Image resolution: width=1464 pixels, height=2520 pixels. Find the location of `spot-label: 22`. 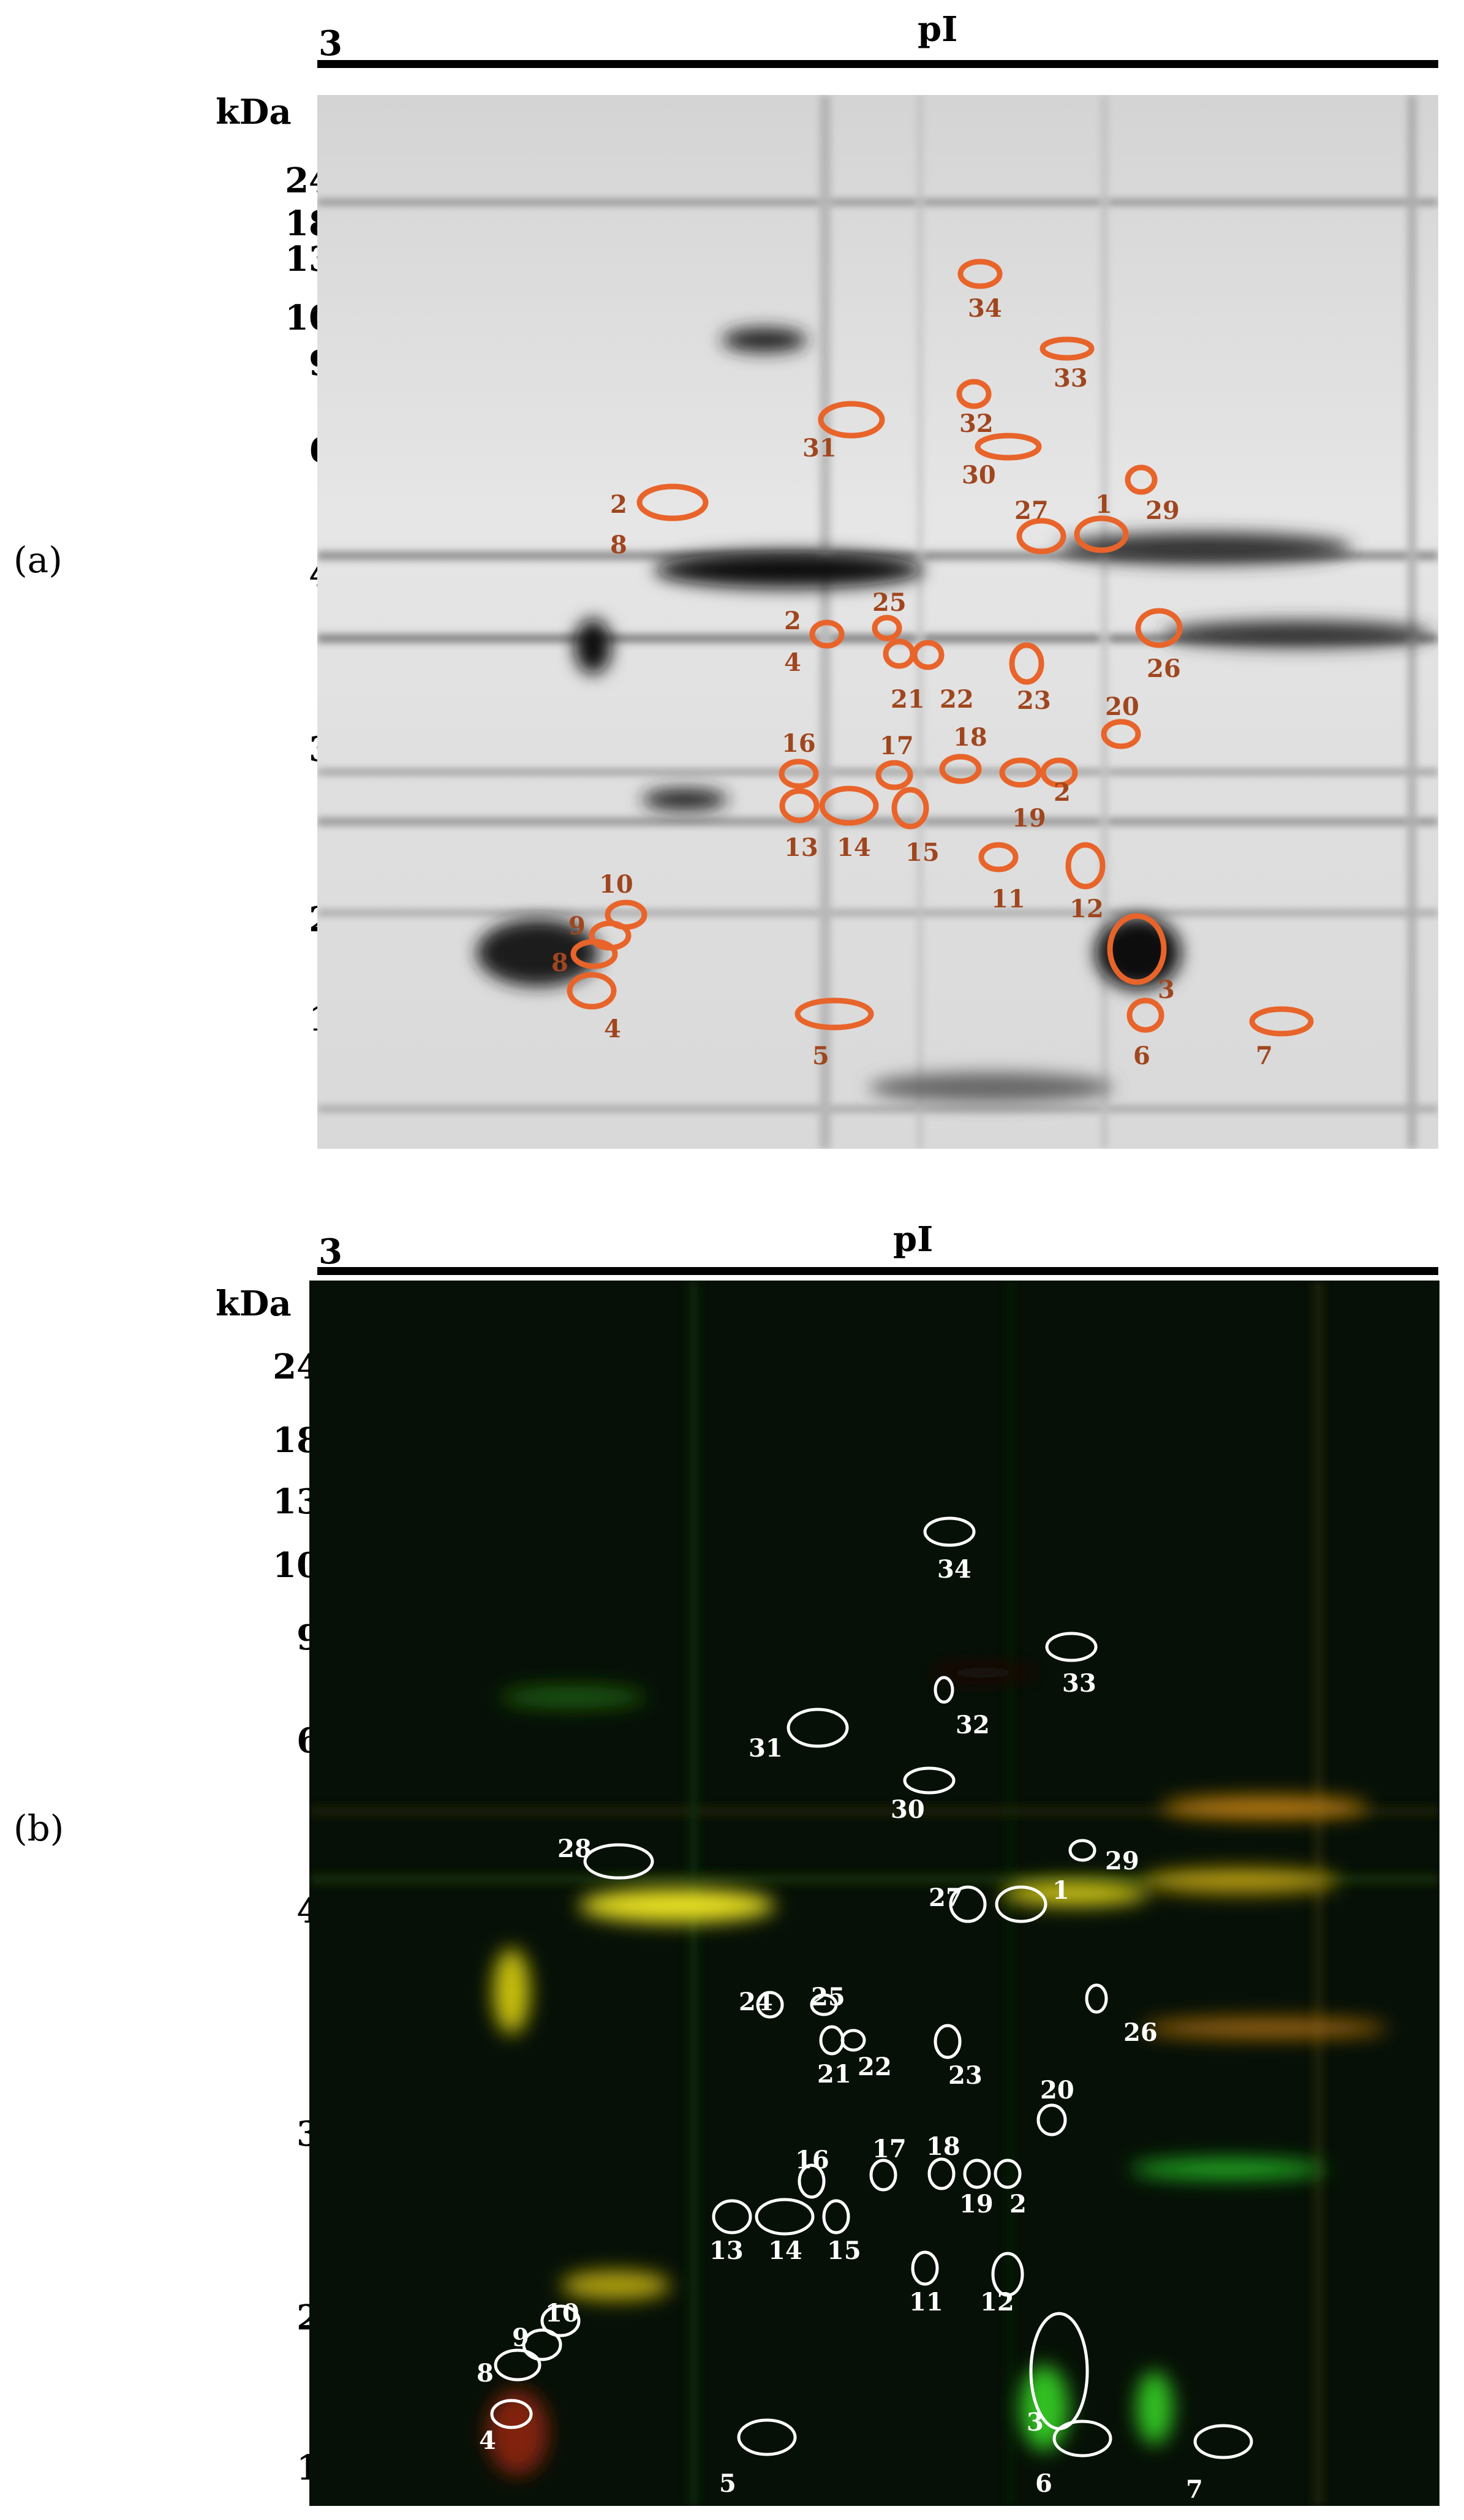

spot-label: 22 is located at coordinates (875, 2067).